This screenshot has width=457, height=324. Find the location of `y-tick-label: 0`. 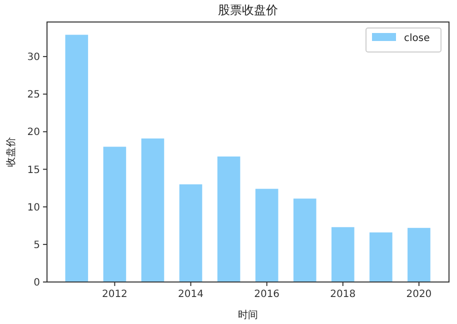

y-tick-label: 0 is located at coordinates (37, 283).